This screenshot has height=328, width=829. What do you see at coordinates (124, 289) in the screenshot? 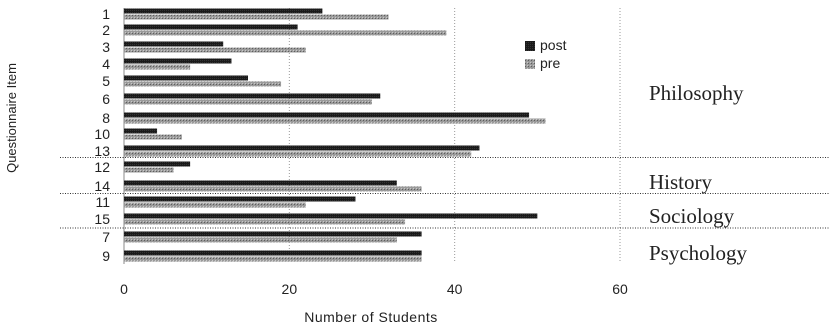
I see `x-tick-label: 0` at bounding box center [124, 289].